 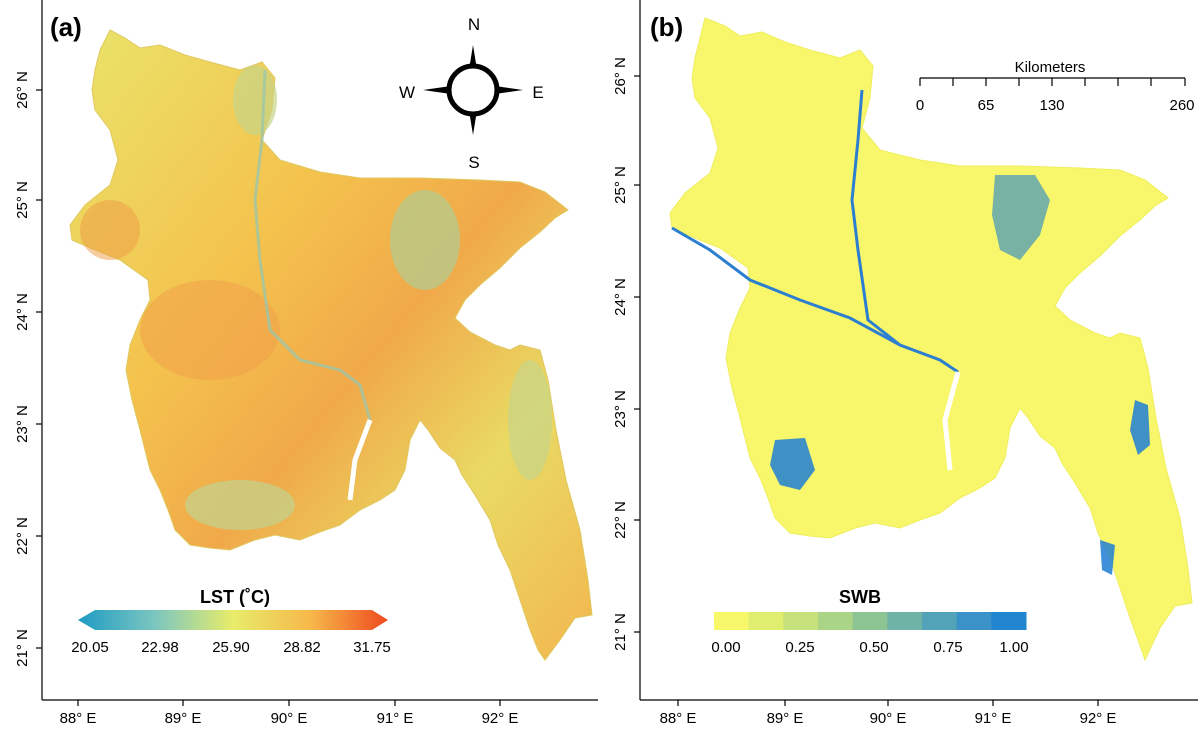 I want to click on scale-bar, so click(x=1052, y=81).